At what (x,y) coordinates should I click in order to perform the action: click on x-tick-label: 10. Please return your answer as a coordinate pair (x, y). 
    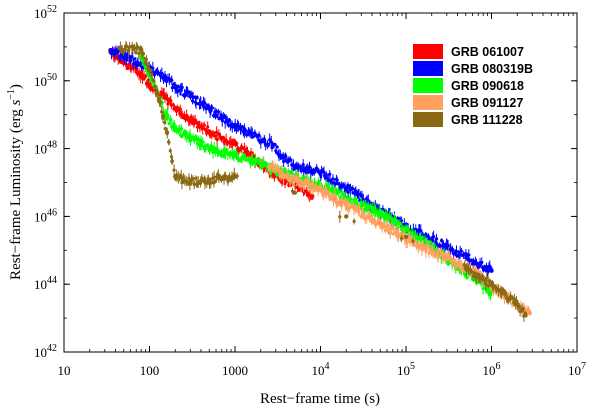
    Looking at the image, I should click on (64, 370).